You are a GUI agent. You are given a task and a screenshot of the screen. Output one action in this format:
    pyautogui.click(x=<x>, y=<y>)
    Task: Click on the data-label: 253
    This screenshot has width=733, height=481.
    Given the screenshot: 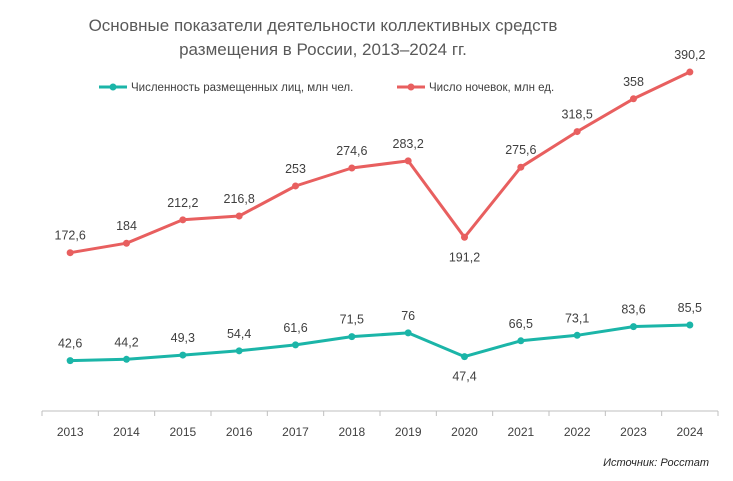 What is the action you would take?
    pyautogui.click(x=295, y=169)
    